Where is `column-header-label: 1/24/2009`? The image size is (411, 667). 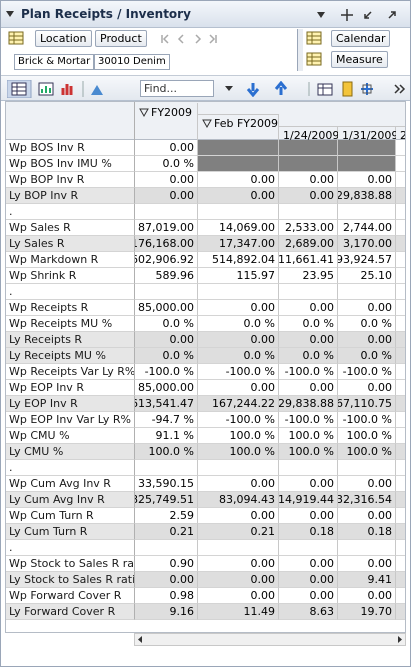 column-header-label: 1/24/2009 is located at coordinates (310, 135).